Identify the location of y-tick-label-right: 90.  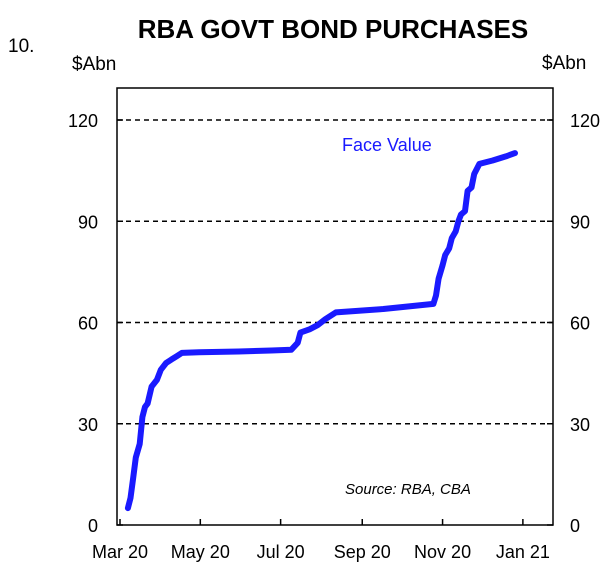
(580, 222).